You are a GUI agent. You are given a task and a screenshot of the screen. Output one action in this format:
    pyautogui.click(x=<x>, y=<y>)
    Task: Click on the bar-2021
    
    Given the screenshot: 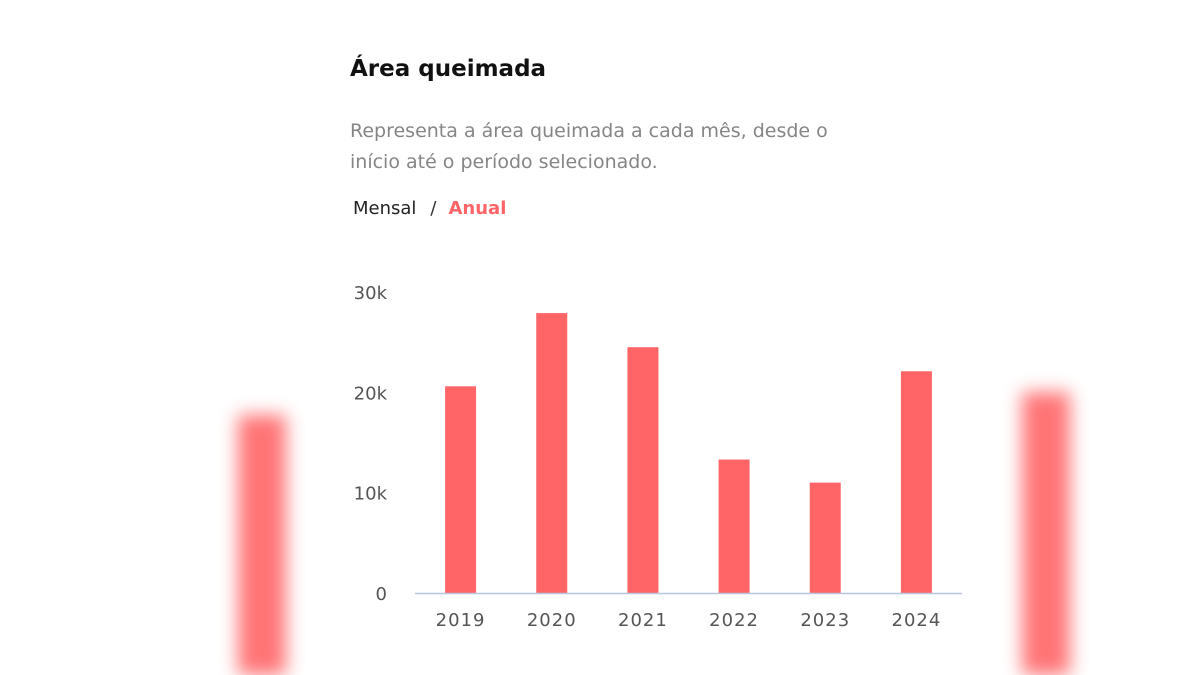 What is the action you would take?
    pyautogui.click(x=643, y=470)
    